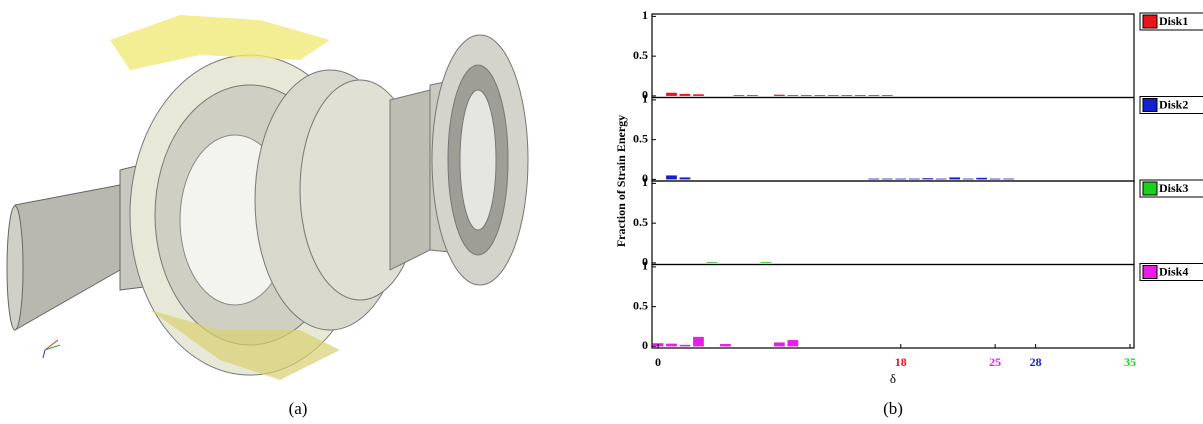 Image resolution: width=1203 pixels, height=424 pixels. What do you see at coordinates (995, 362) in the screenshot?
I see `x-tick-label: 25` at bounding box center [995, 362].